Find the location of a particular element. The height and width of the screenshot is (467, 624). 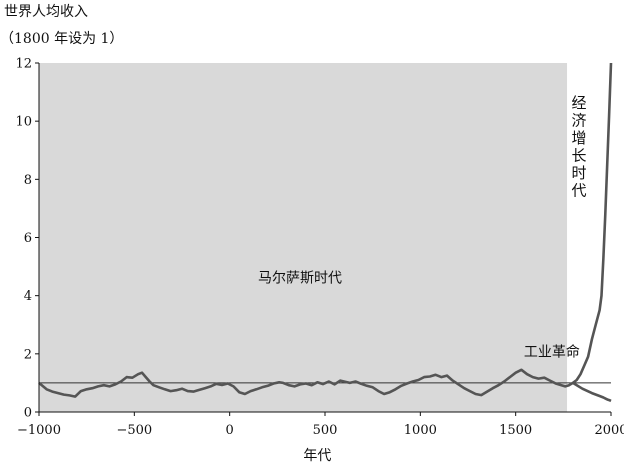

region-label-growth-char: 代 is located at coordinates (578, 191).